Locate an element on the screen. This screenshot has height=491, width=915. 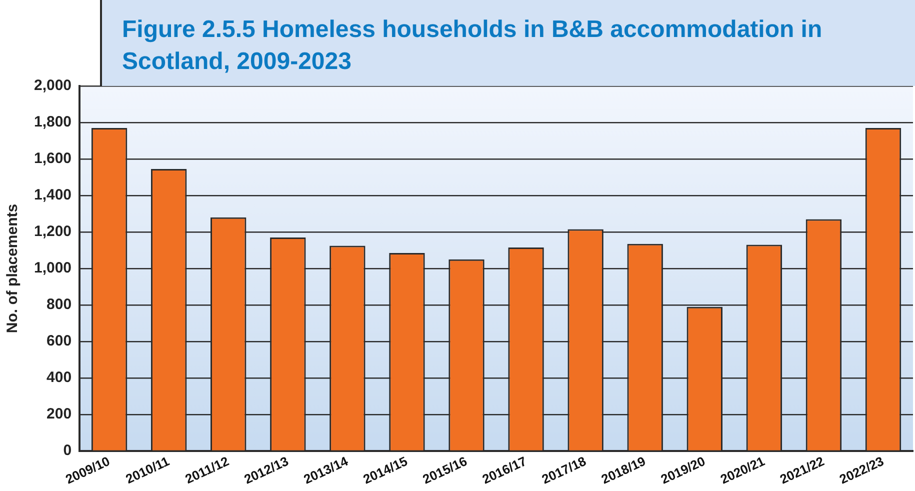
y-tick-label: 400 is located at coordinates (59, 377).